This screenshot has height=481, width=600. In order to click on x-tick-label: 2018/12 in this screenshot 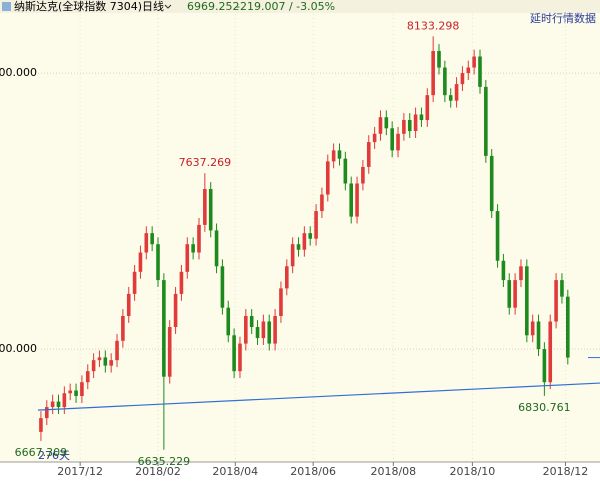, I will do `click(566, 471)`.